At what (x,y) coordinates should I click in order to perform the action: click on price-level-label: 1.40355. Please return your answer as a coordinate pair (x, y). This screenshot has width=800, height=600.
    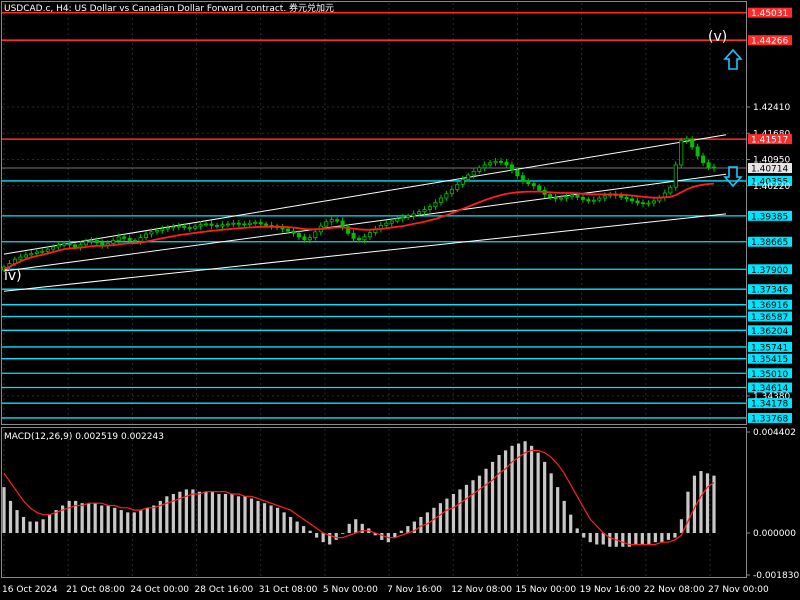
    Looking at the image, I should click on (769, 182).